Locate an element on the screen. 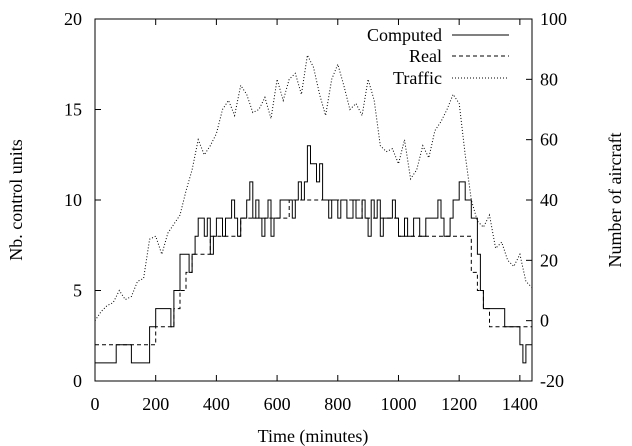  legend-label-real: Real is located at coordinates (425, 56).